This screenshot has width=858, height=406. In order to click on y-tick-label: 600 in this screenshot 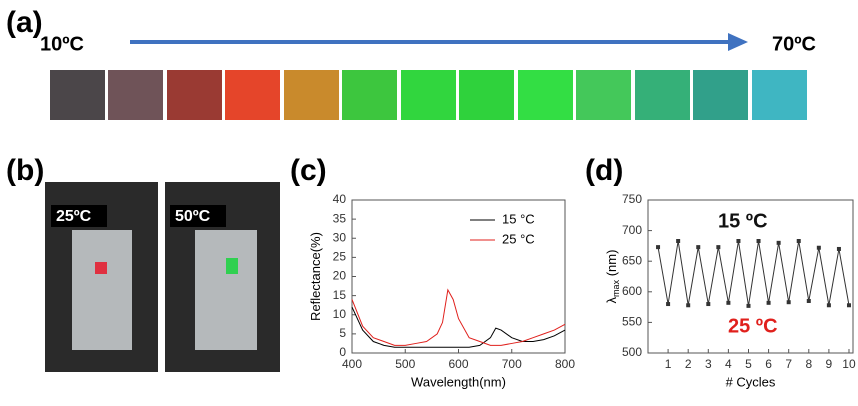, I will do `click(632, 291)`.